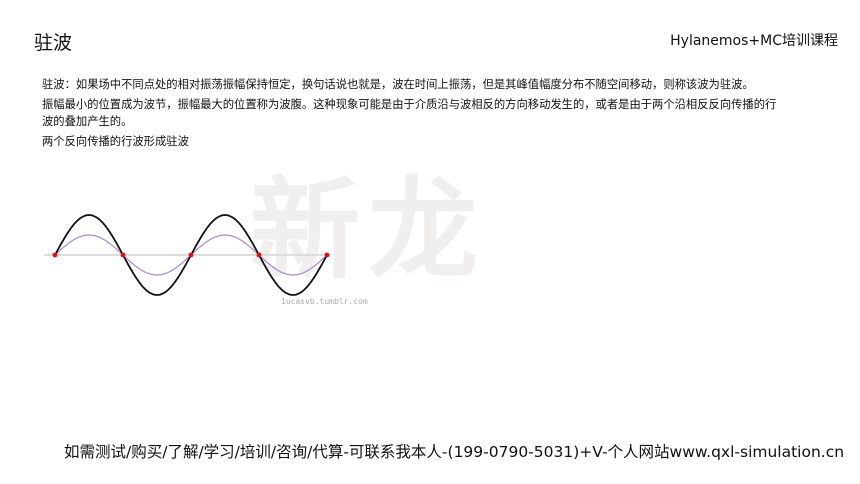 Image resolution: width=860 pixels, height=484 pixels. I want to click on slide-title: 驻波, so click(53, 43).